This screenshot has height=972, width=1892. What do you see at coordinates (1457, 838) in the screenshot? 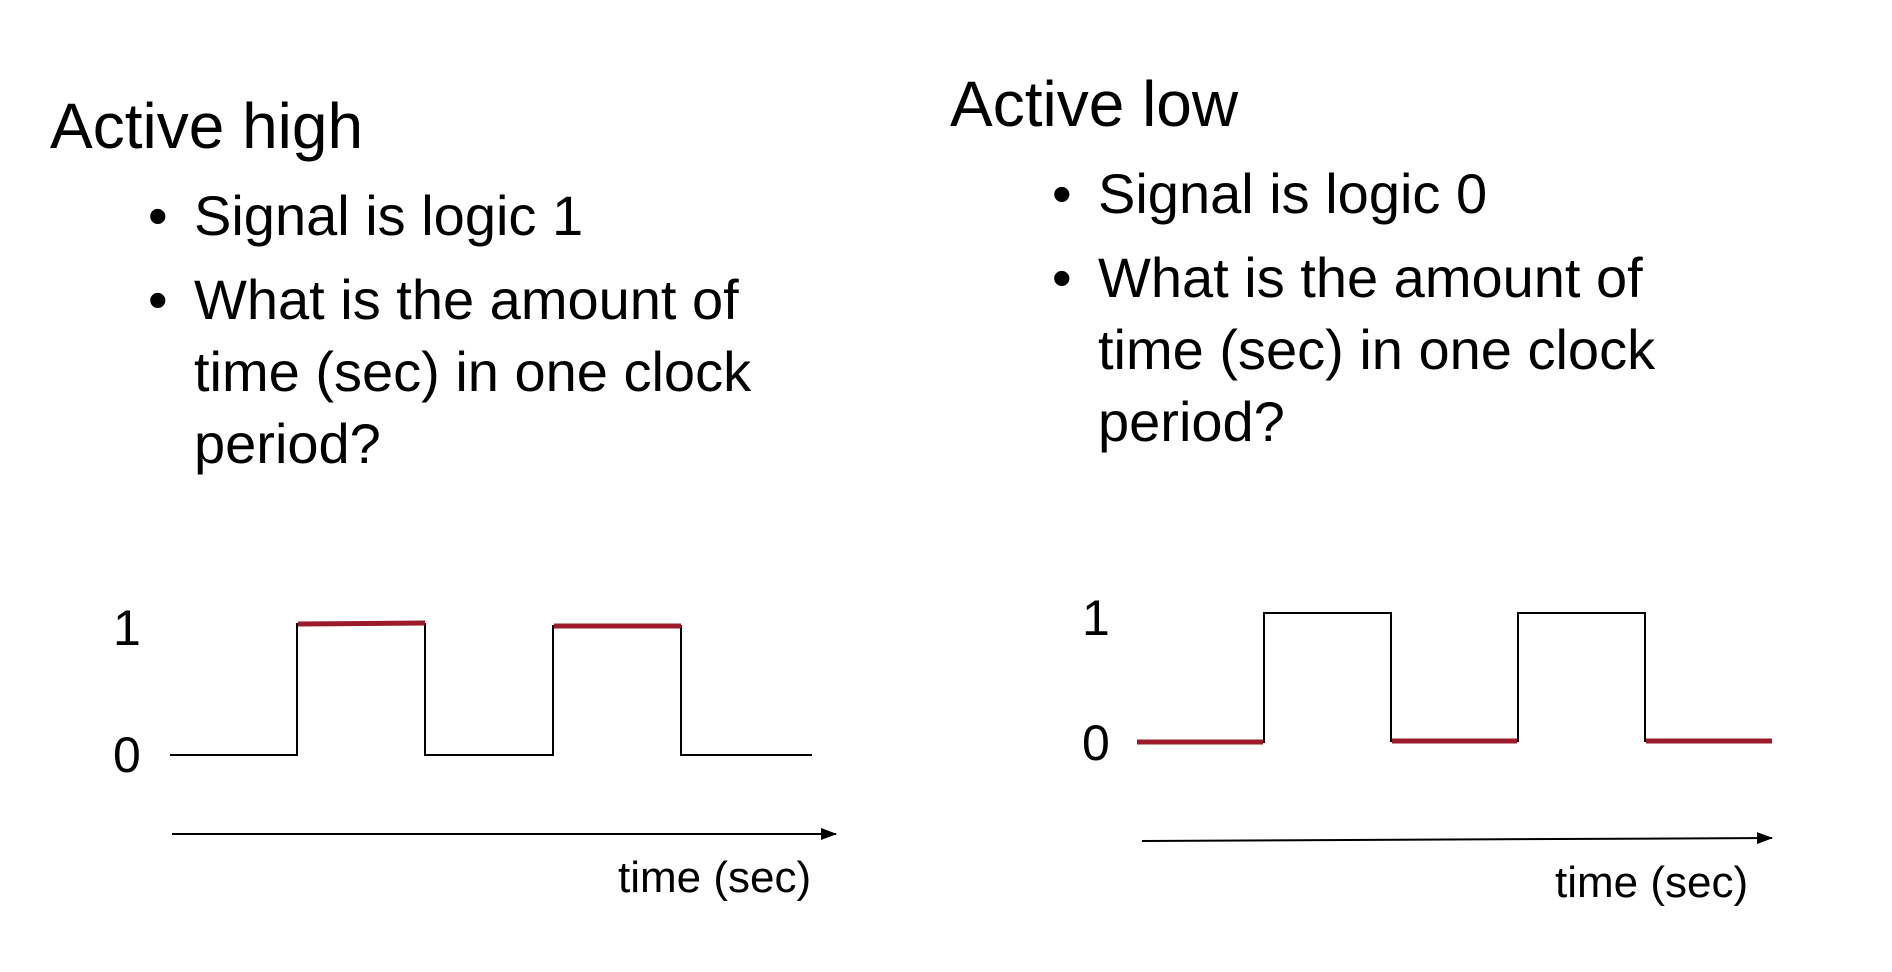
I see `active-low-time-axis` at bounding box center [1457, 838].